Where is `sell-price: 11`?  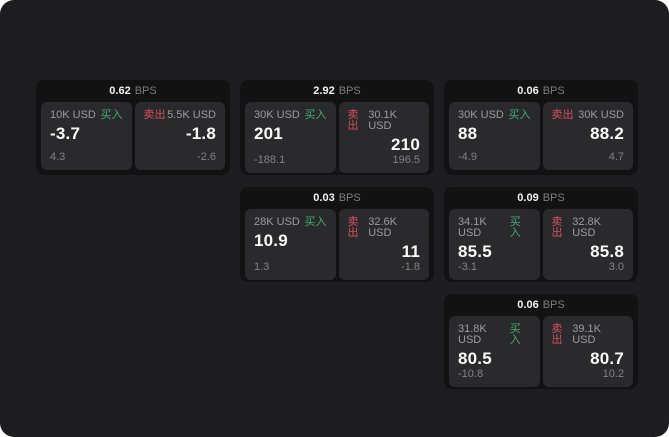
sell-price: 11 is located at coordinates (410, 251).